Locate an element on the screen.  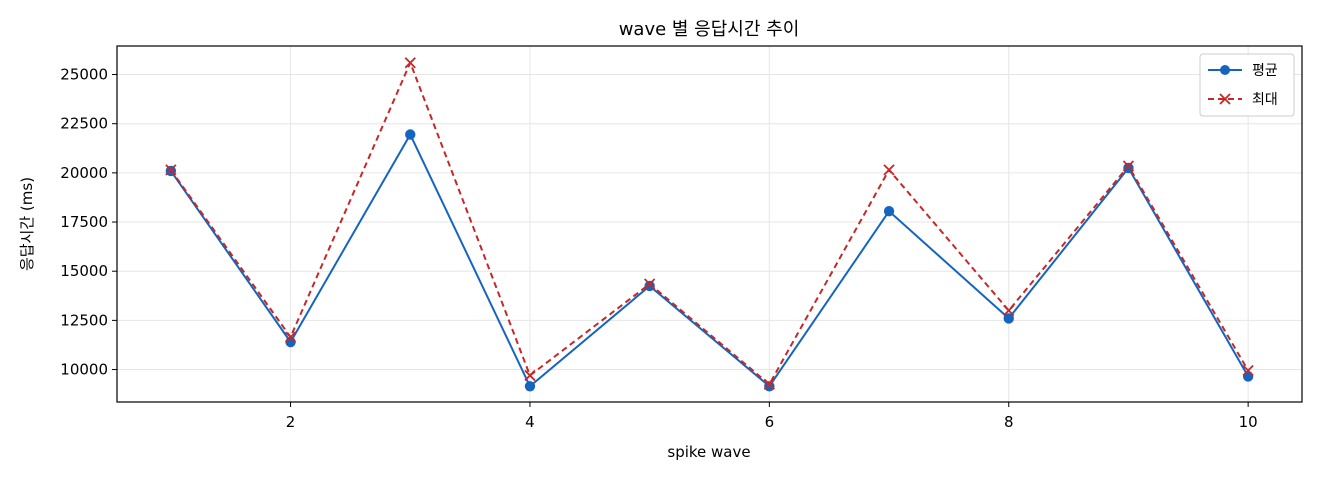
x-tick-label: 6 is located at coordinates (770, 422).